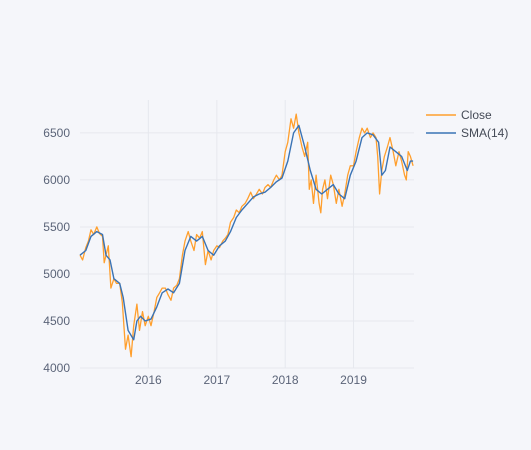 Image resolution: width=531 pixels, height=450 pixels. Describe the element at coordinates (148, 380) in the screenshot. I see `x-tick-label: 2016` at that location.